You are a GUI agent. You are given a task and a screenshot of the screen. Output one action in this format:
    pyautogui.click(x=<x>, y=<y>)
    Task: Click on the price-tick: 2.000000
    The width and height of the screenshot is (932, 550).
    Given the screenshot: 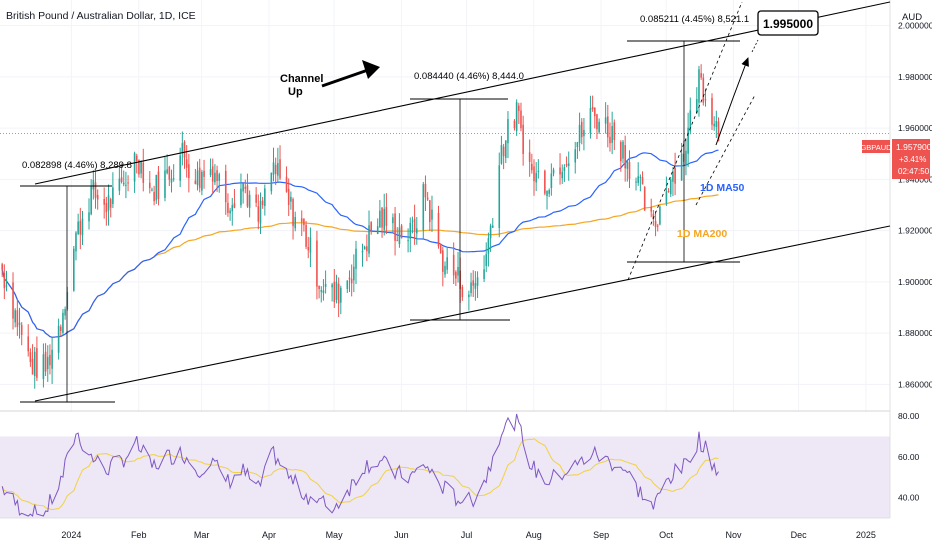 What is the action you would take?
    pyautogui.click(x=915, y=26)
    